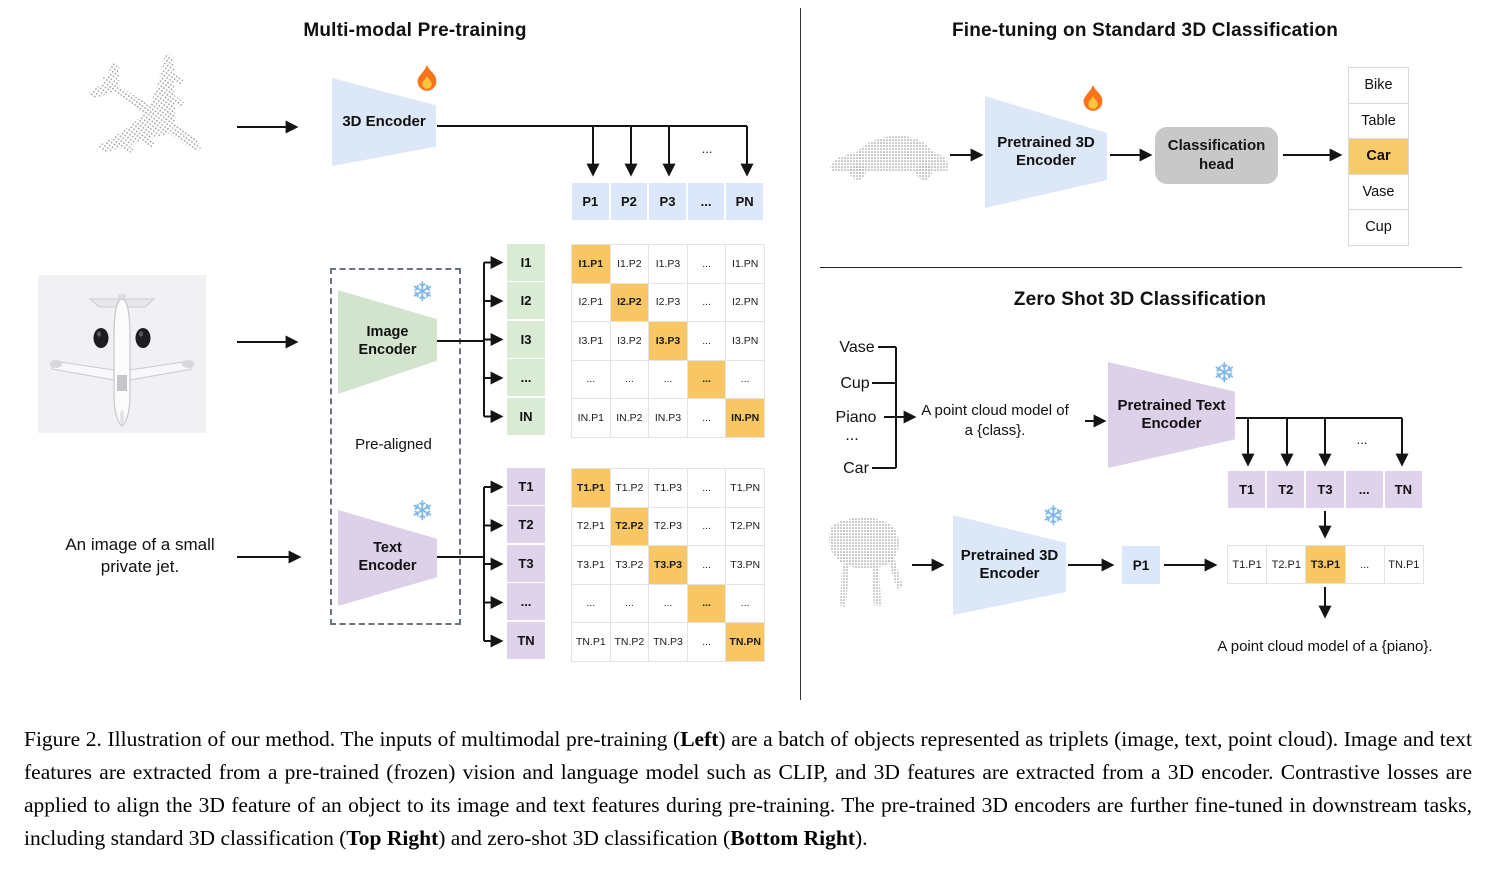 The width and height of the screenshot is (1490, 888). What do you see at coordinates (387, 557) in the screenshot?
I see `text-encoder-label: Text Encoder` at bounding box center [387, 557].